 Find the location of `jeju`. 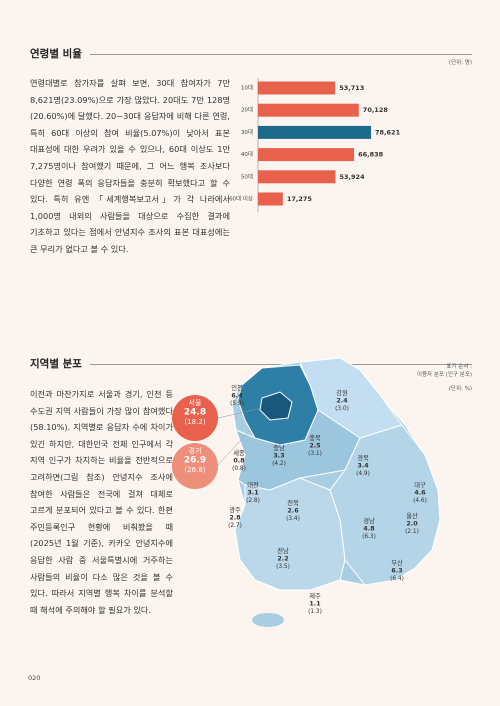

jeju is located at coordinates (268, 620).